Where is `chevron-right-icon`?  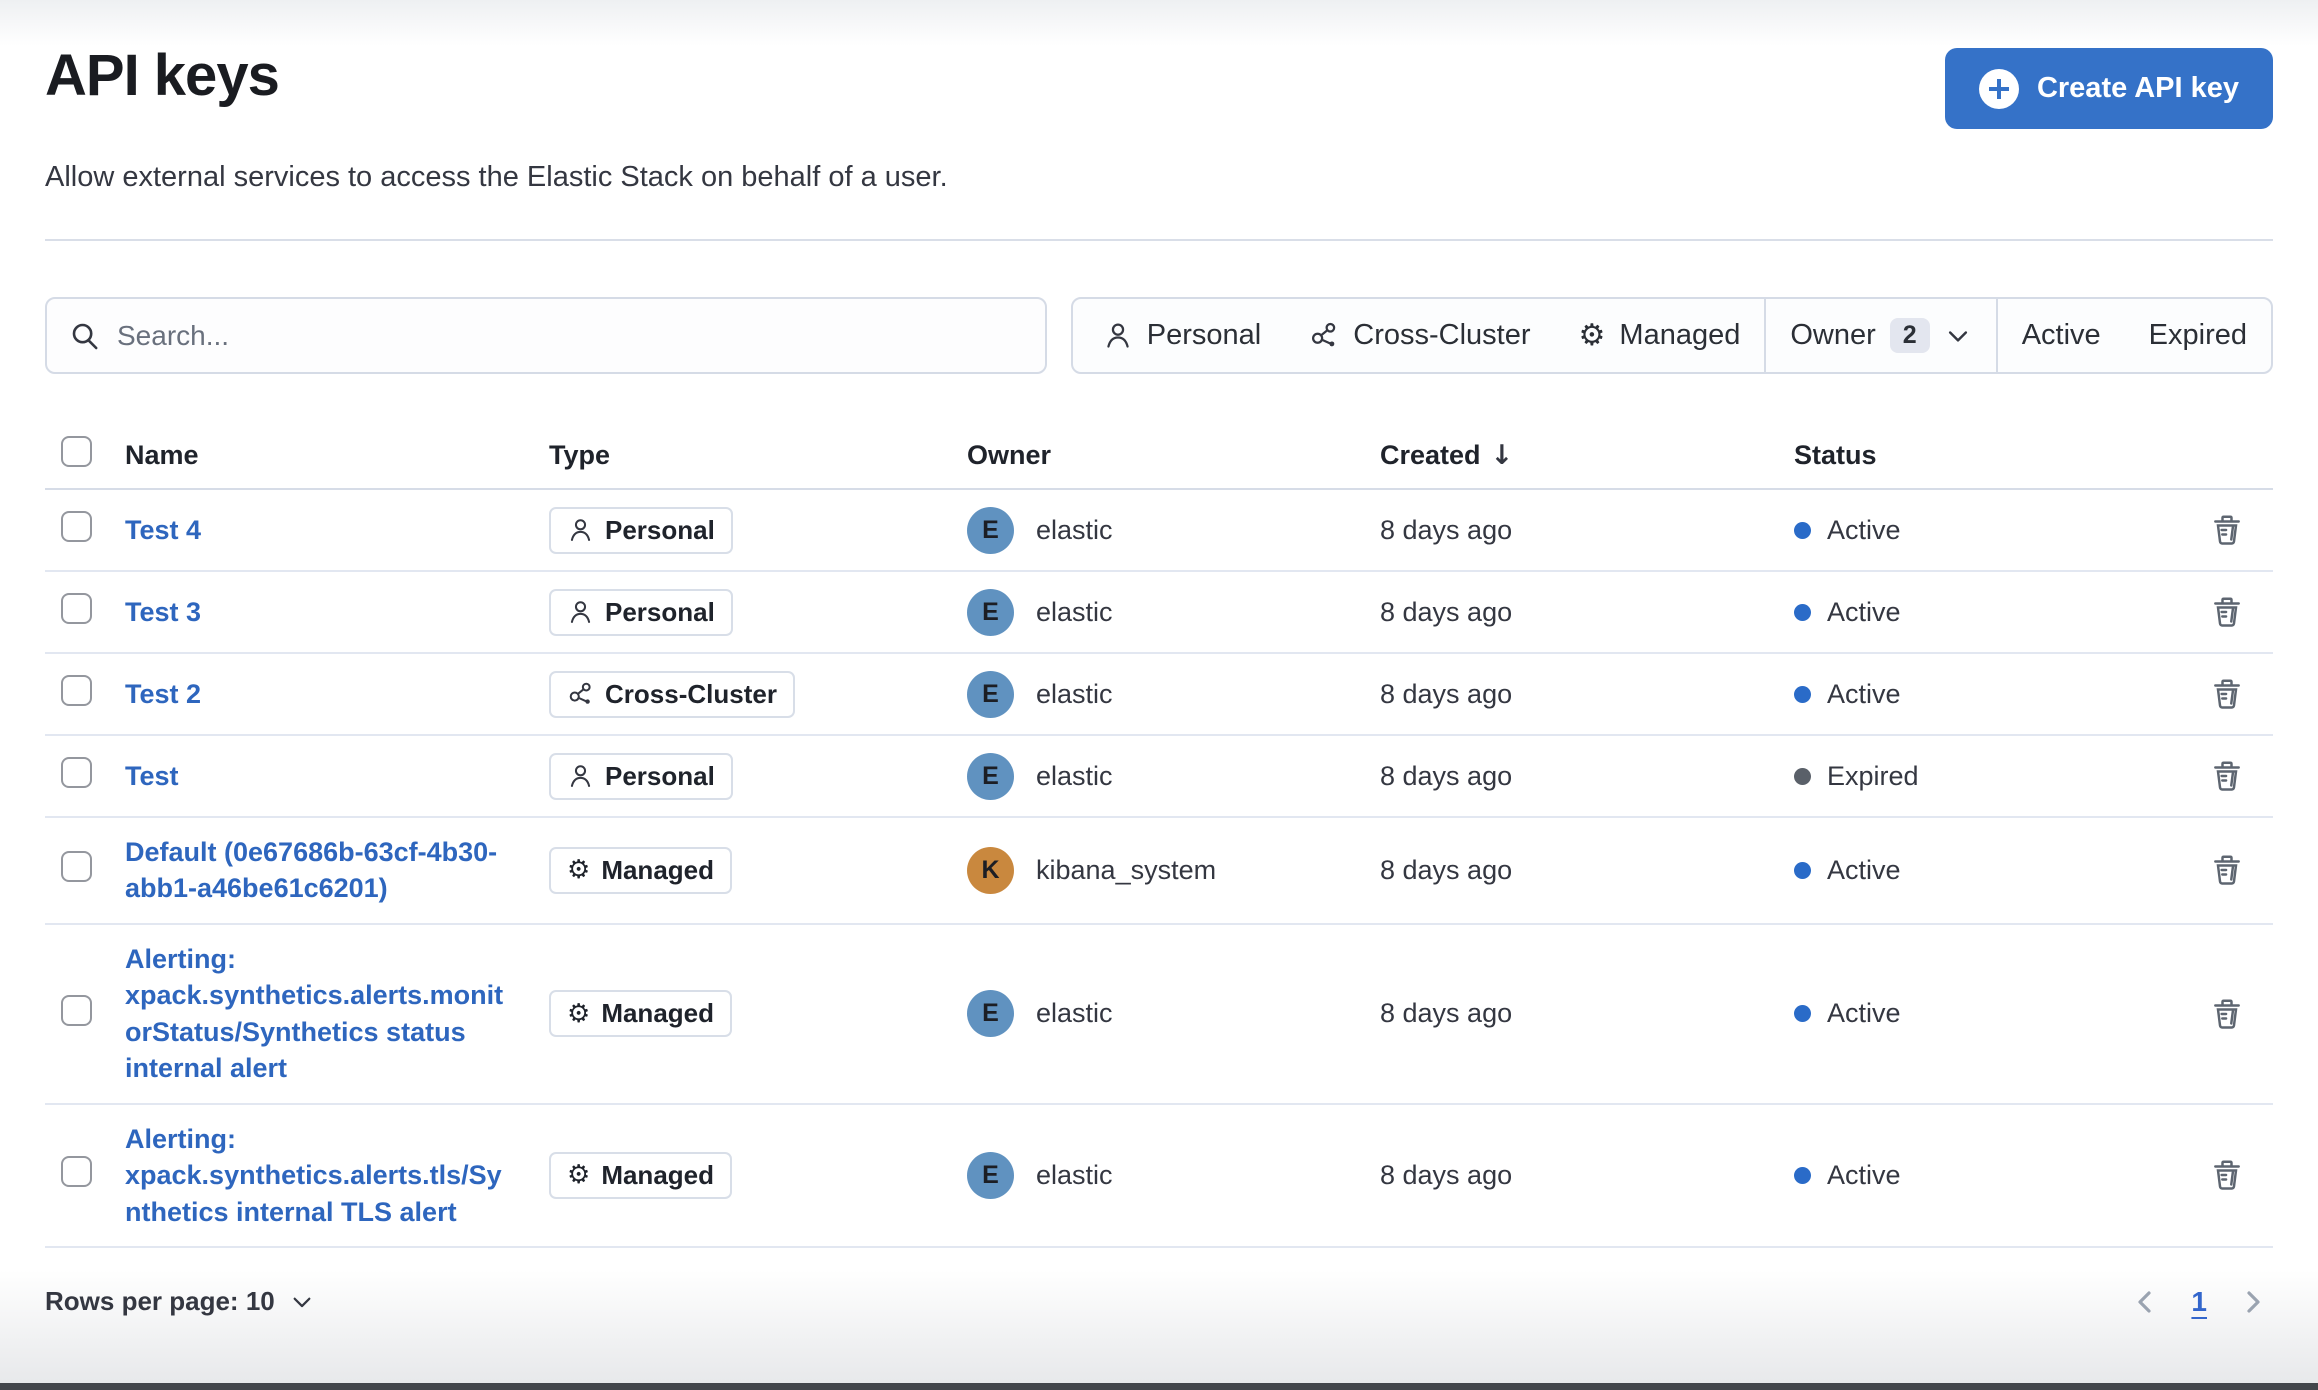
chevron-right-icon is located at coordinates (2253, 1302).